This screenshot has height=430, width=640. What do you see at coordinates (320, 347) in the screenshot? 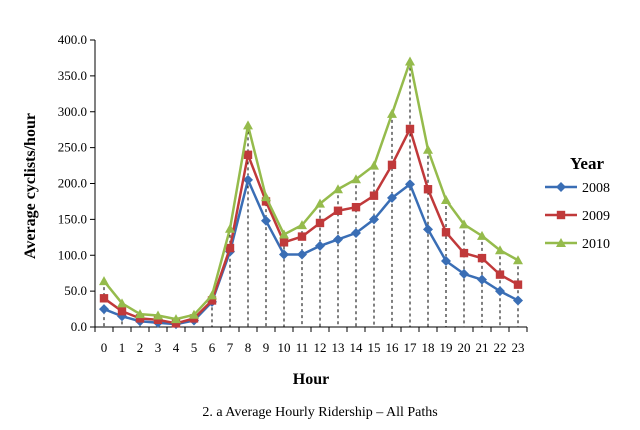
I see `x-tick-label: 12` at bounding box center [320, 347].